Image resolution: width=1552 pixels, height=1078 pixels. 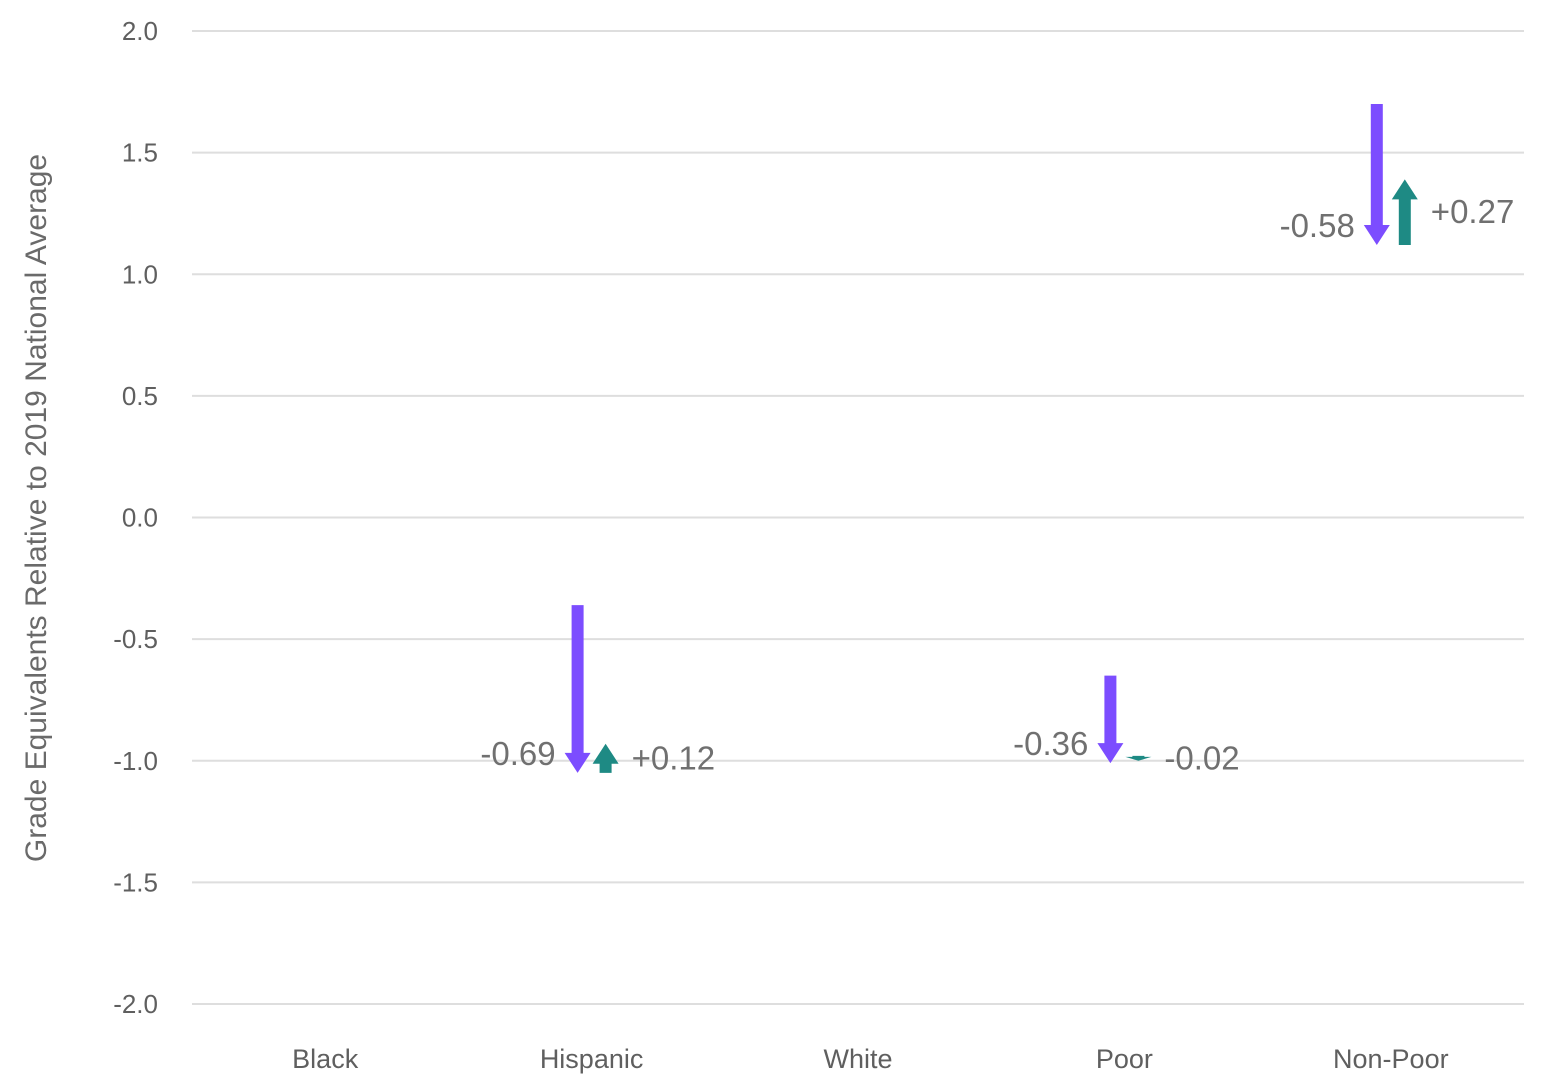 What do you see at coordinates (1201, 757) in the screenshot?
I see `data-label: -0.02` at bounding box center [1201, 757].